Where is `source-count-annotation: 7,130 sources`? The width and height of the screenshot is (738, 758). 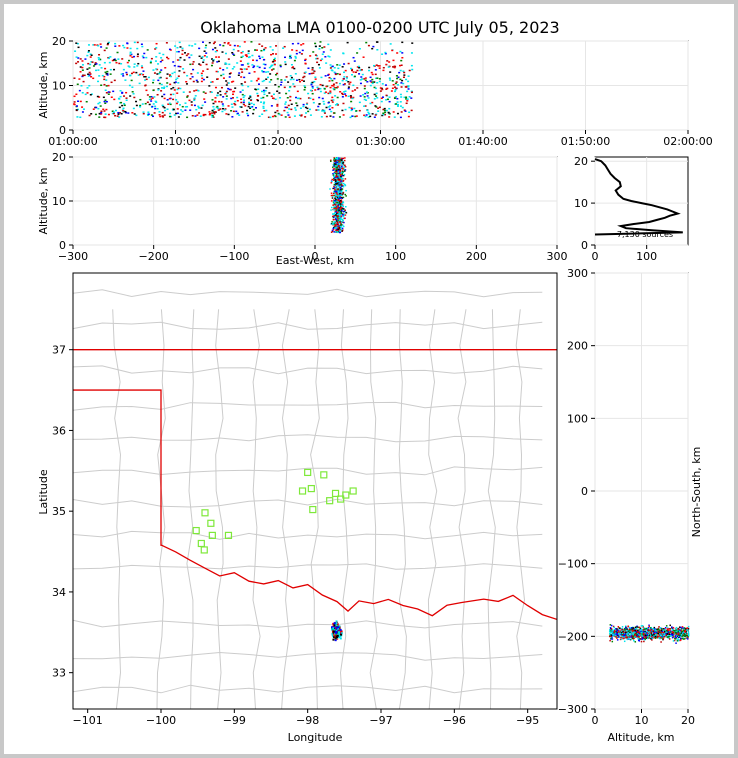 source-count-annotation: 7,130 sources is located at coordinates (645, 234).